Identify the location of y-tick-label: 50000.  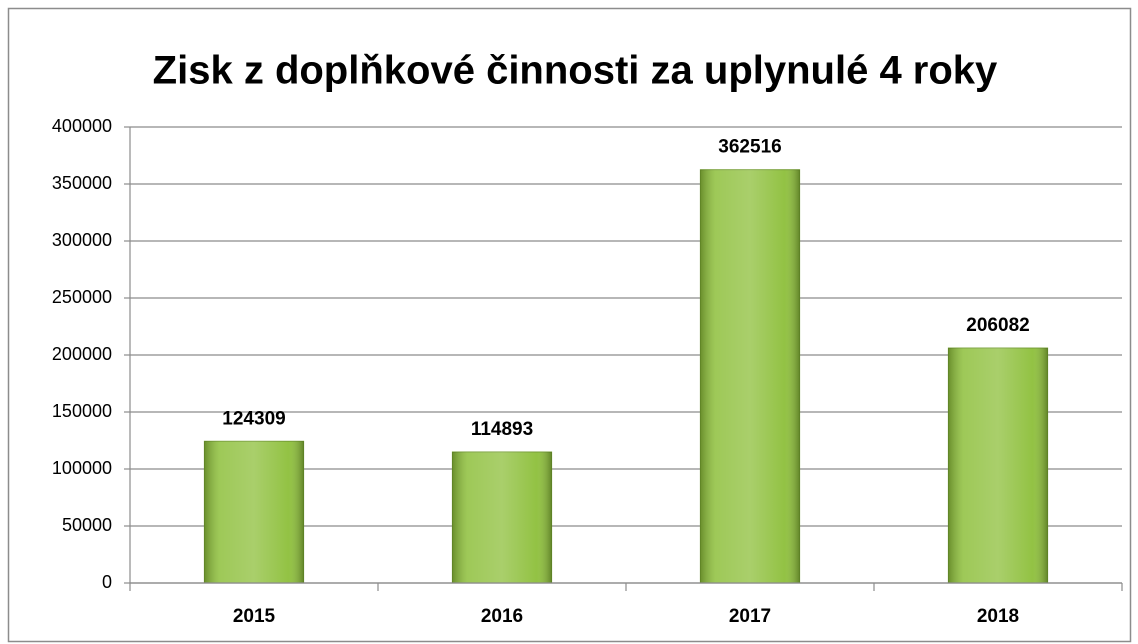
(87, 525).